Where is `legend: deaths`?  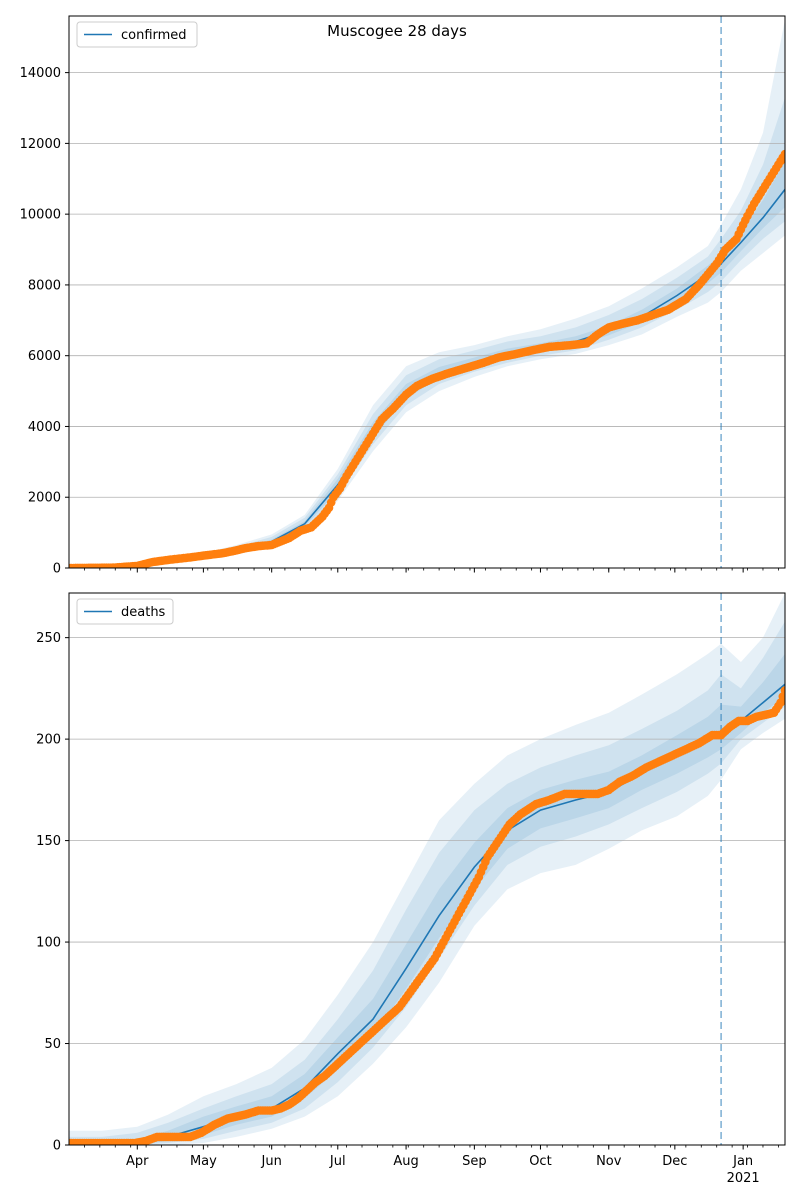 legend: deaths is located at coordinates (125, 611).